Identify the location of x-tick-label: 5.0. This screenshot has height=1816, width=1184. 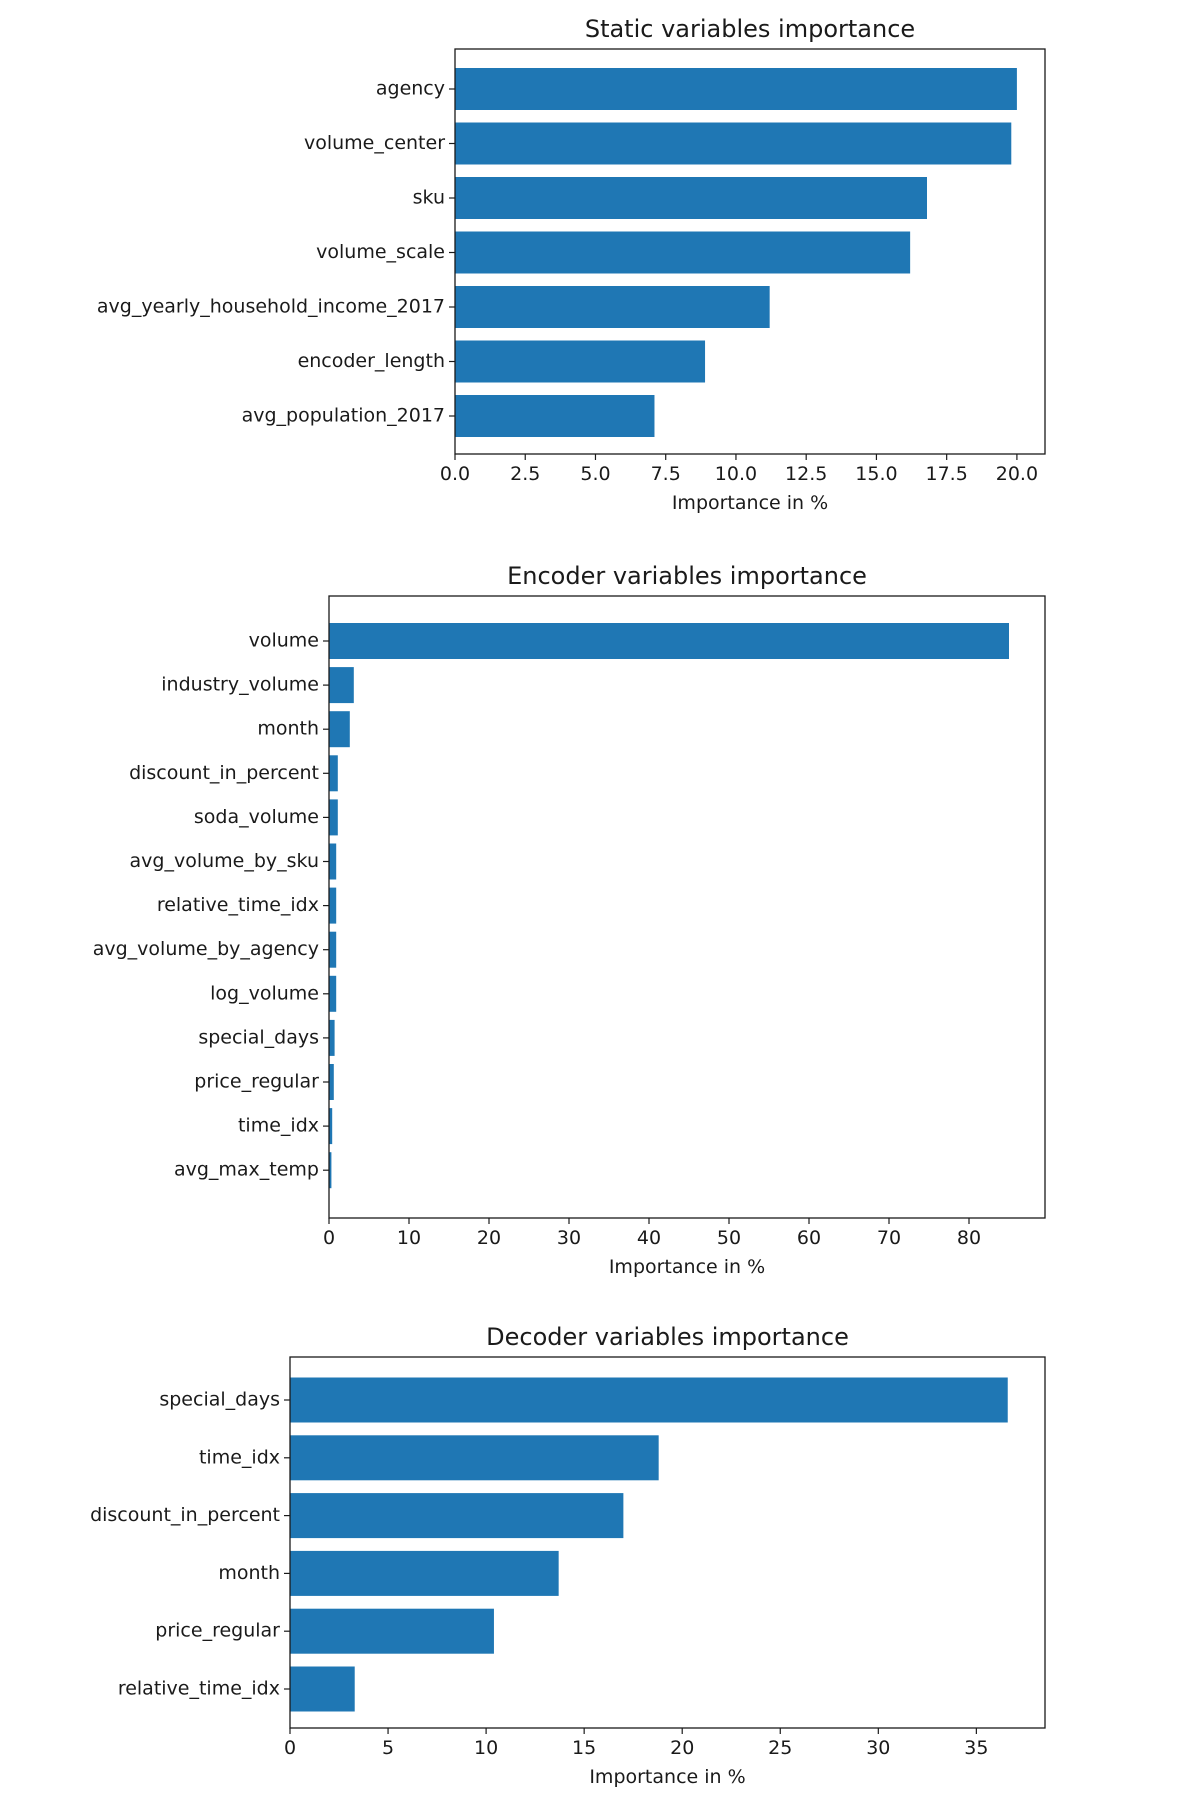
(595, 474).